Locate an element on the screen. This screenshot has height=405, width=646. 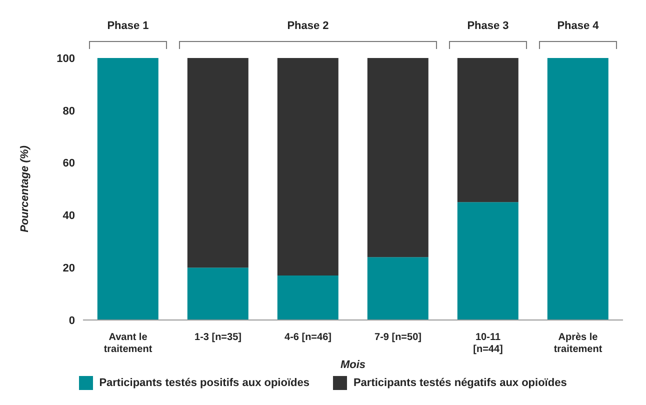
text: Phase 1 is located at coordinates (128, 26).